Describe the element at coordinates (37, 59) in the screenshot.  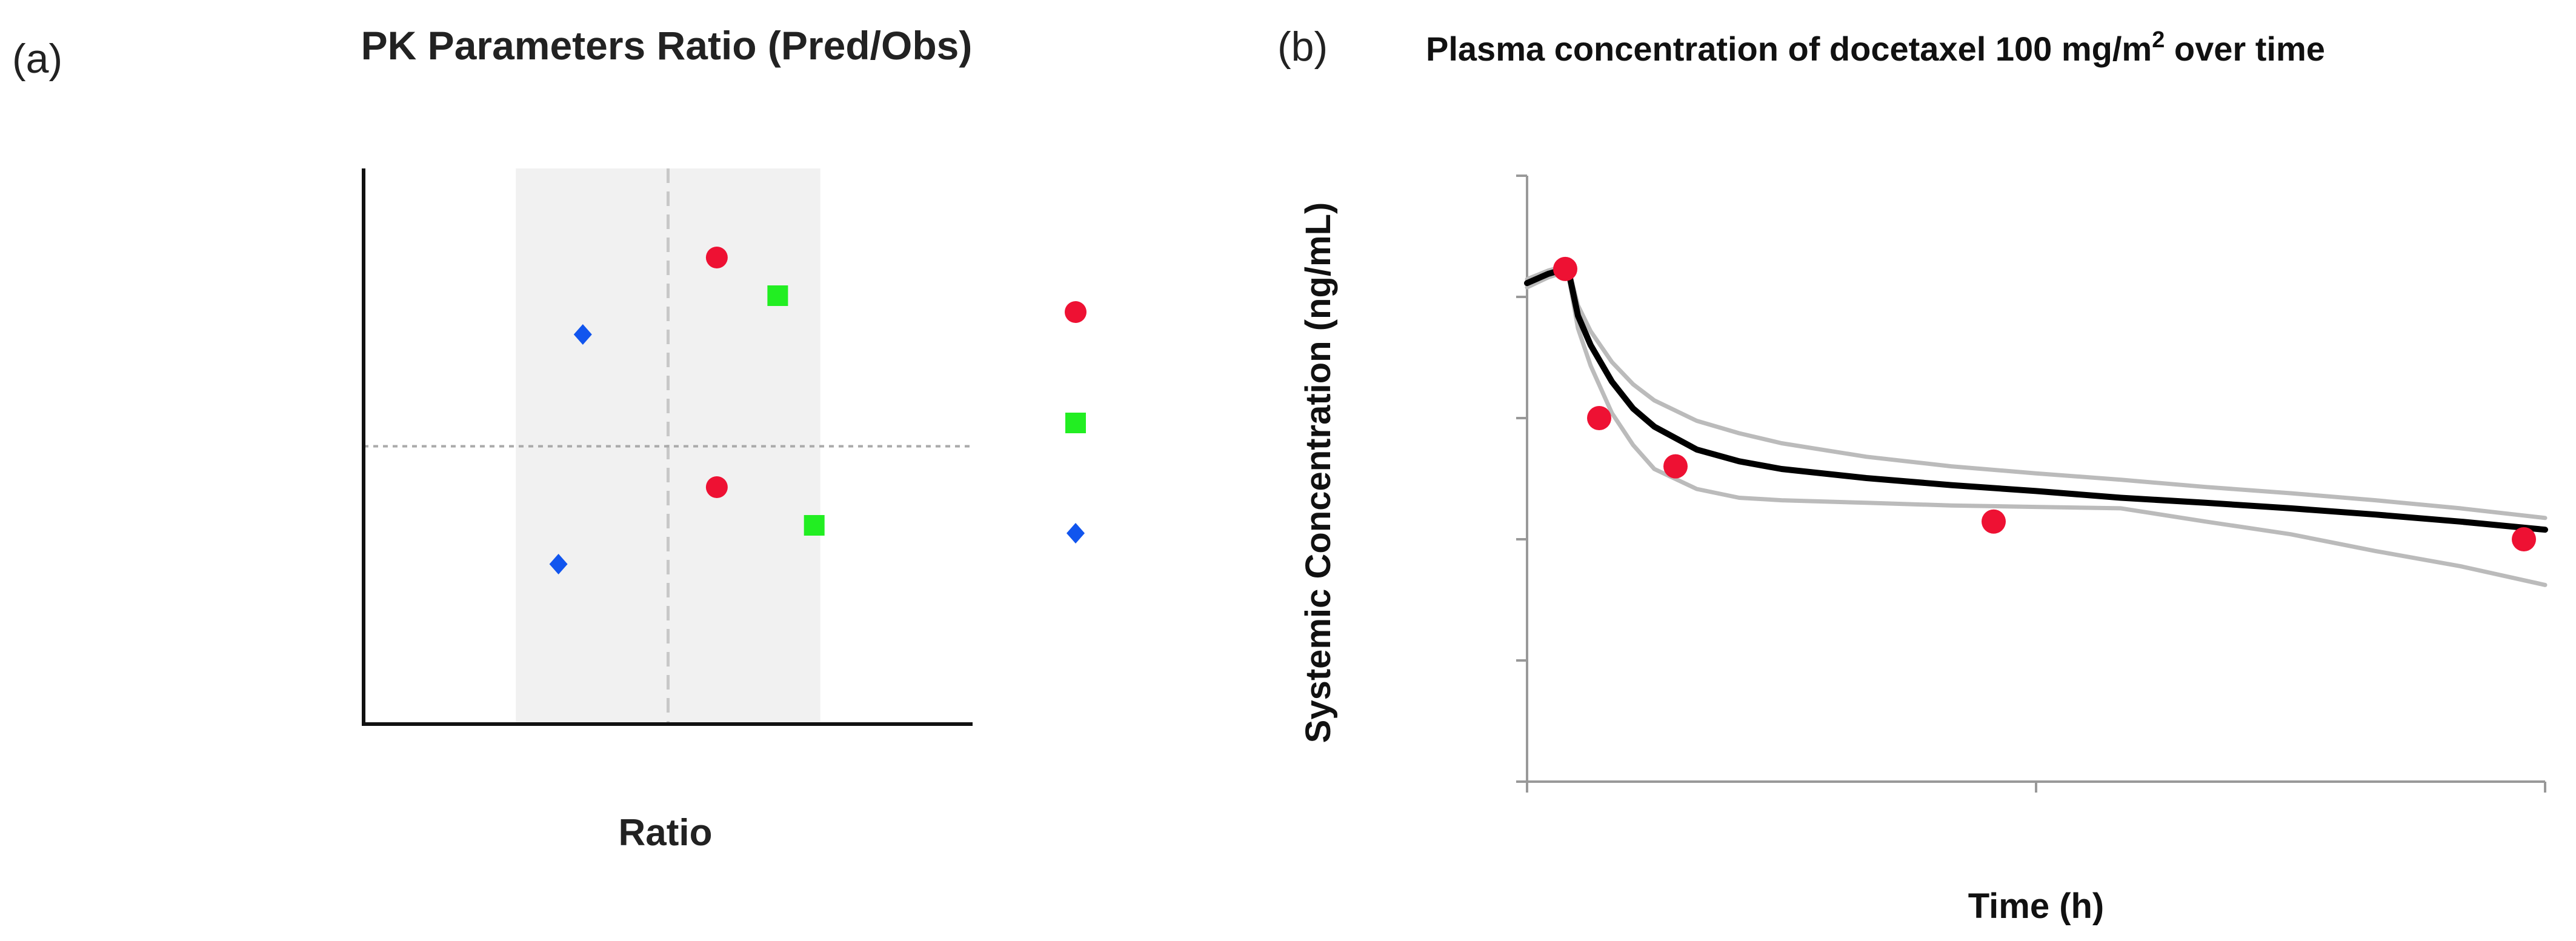
I see `panel-a-label: (a)` at that location.